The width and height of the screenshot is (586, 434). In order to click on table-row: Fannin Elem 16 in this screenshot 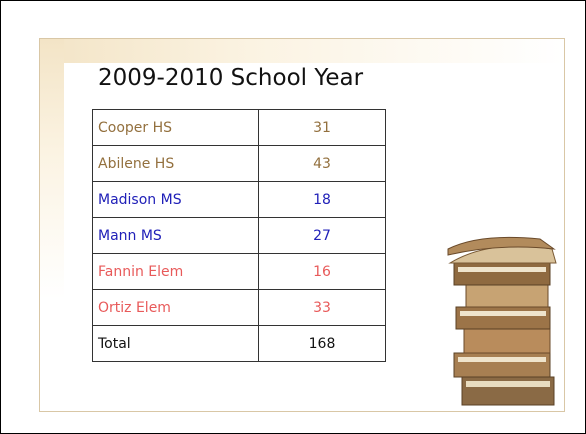, I will do `click(239, 271)`.